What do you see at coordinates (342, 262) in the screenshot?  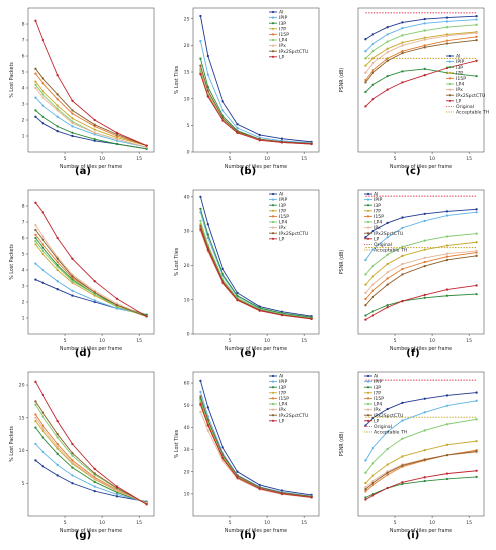 I see `y-axis-label: PSNR (dB)` at bounding box center [342, 262].